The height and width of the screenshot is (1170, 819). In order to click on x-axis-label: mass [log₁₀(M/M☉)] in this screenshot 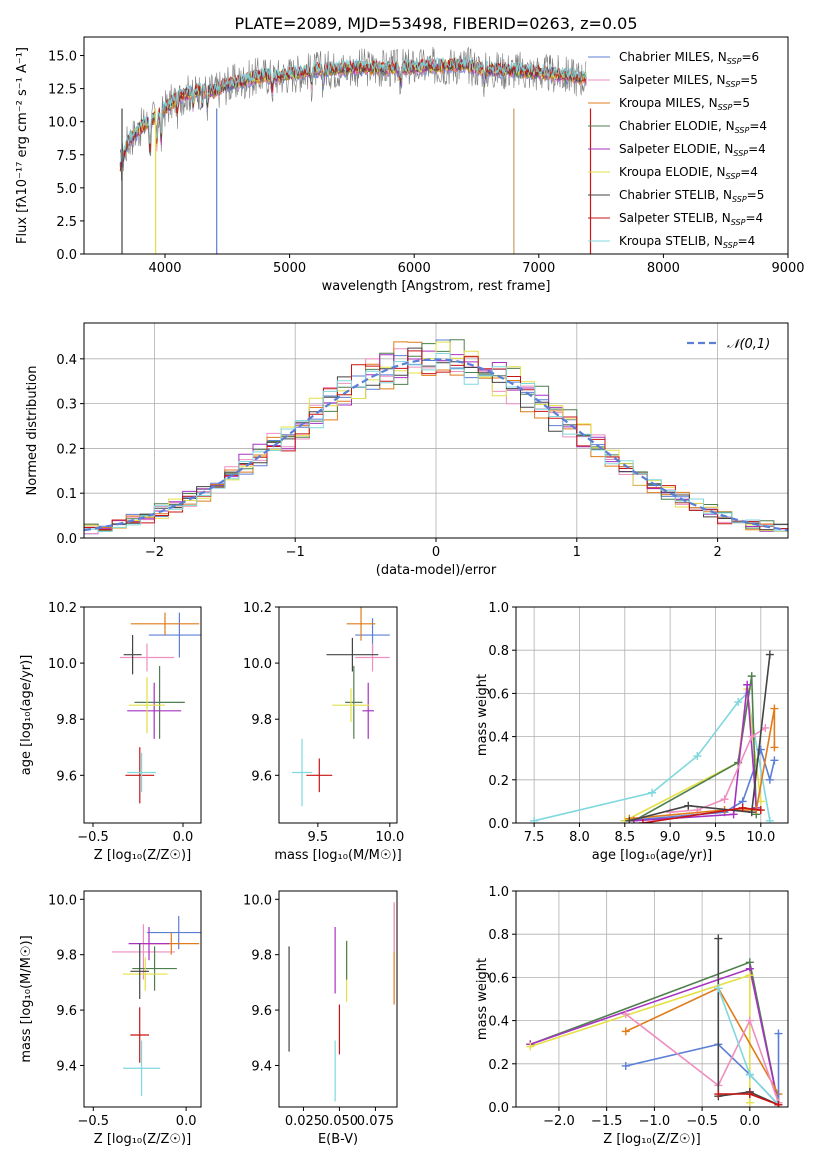, I will do `click(337, 855)`.